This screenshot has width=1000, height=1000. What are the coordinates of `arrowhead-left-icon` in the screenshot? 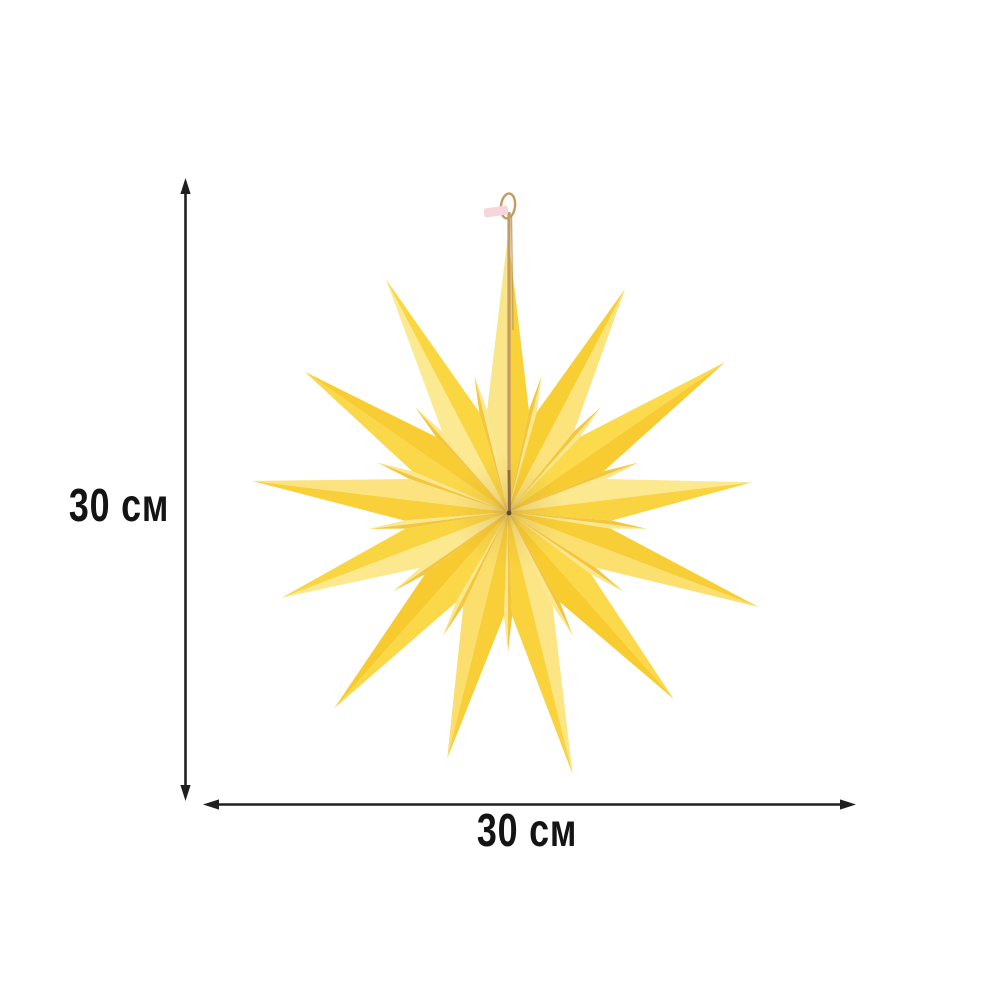 It's located at (211, 804).